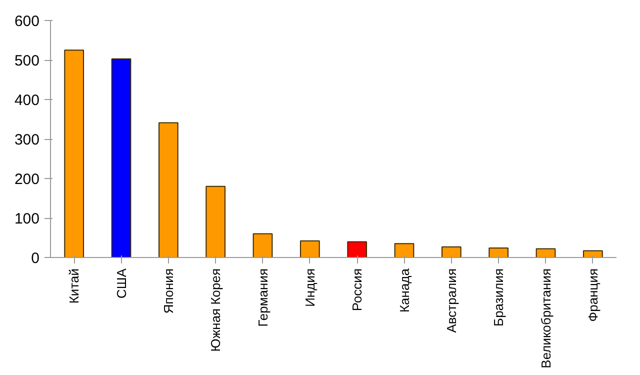 This screenshot has width=640, height=375. What do you see at coordinates (310, 287) in the screenshot?
I see `x-tick-label: Индия` at bounding box center [310, 287].